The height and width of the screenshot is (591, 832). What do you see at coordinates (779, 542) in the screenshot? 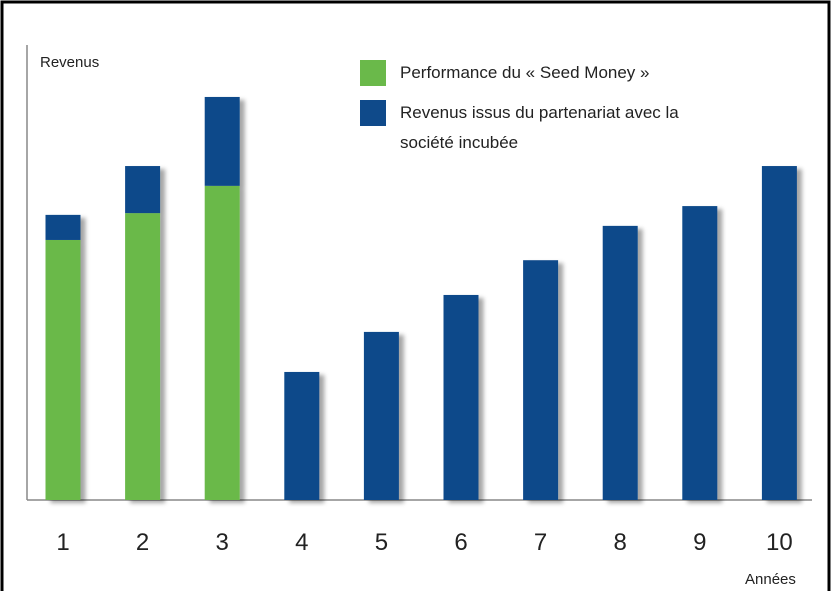
I see `x-tick-label: 10` at bounding box center [779, 542].